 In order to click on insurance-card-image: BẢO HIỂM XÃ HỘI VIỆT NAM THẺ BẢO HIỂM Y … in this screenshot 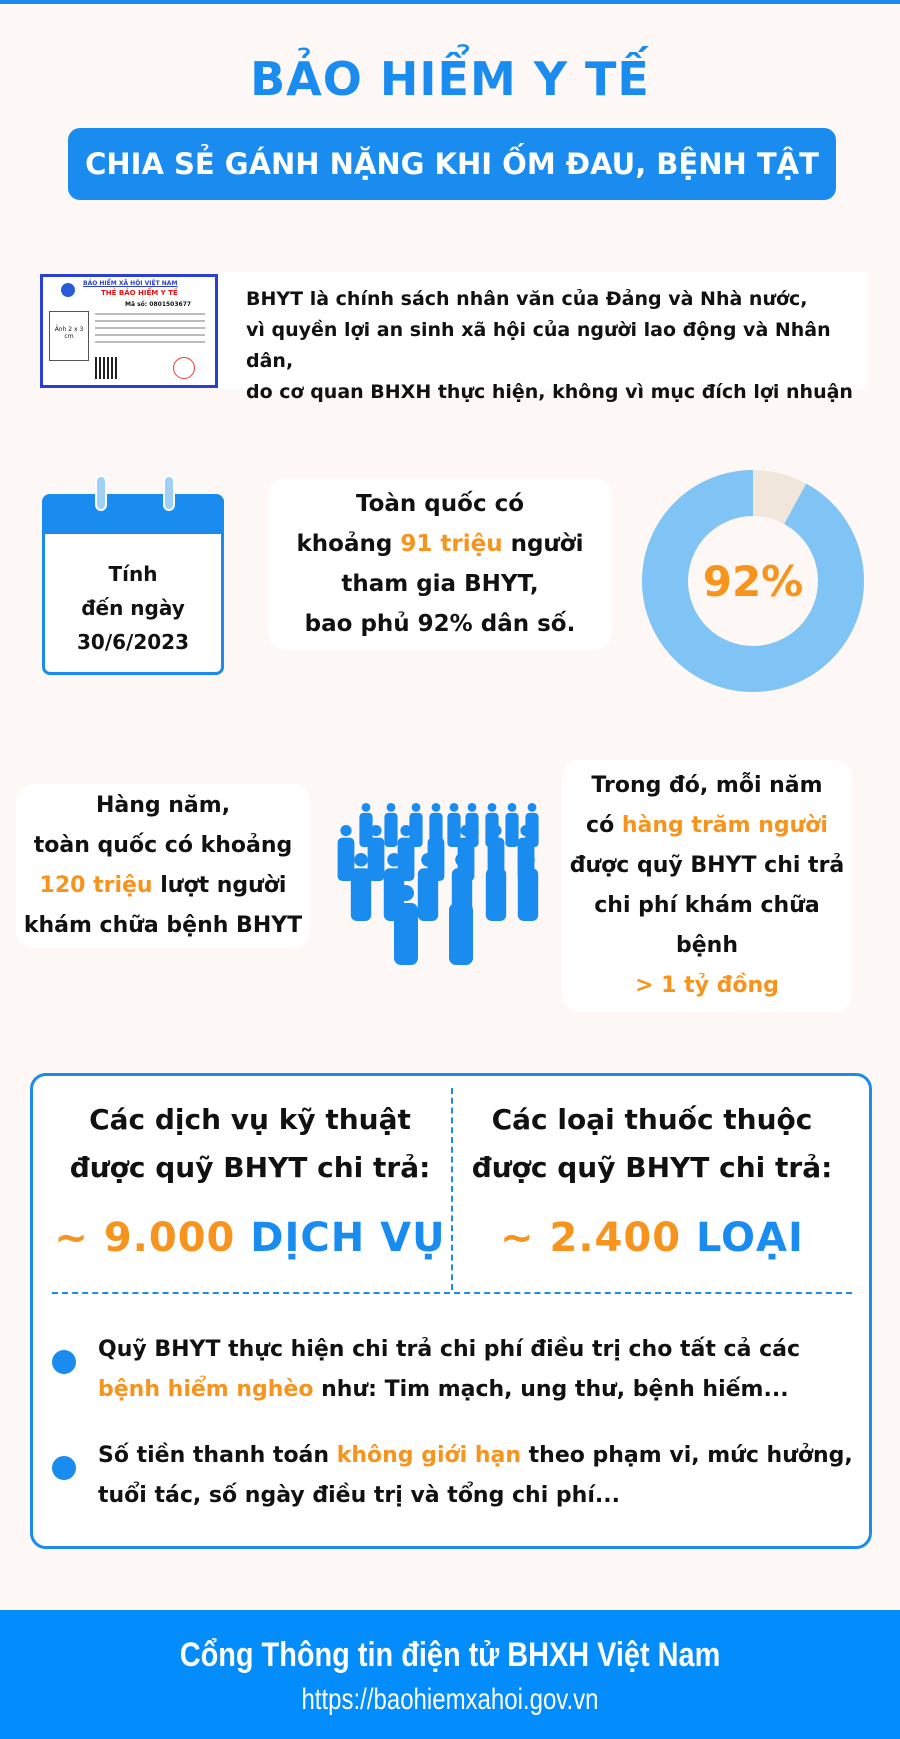, I will do `click(129, 331)`.